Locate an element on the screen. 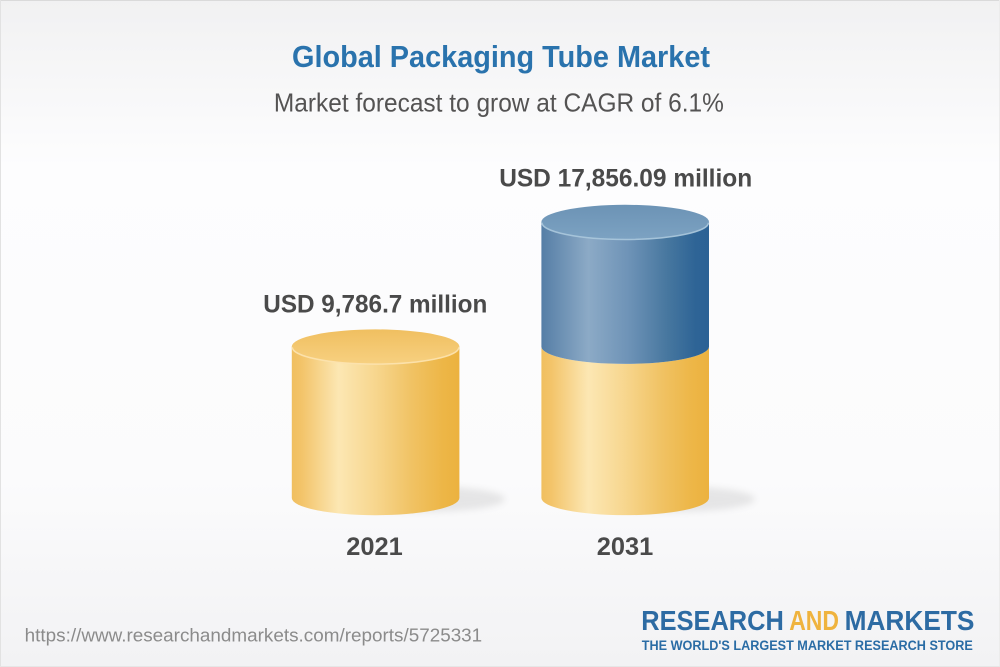 The height and width of the screenshot is (667, 1000). svg-text: 2031 is located at coordinates (625, 547).